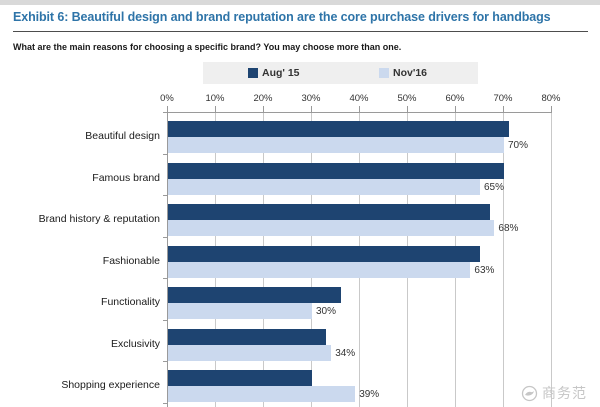 This screenshot has height=407, width=600. What do you see at coordinates (122, 136) in the screenshot?
I see `category-label: Beautiful design` at bounding box center [122, 136].